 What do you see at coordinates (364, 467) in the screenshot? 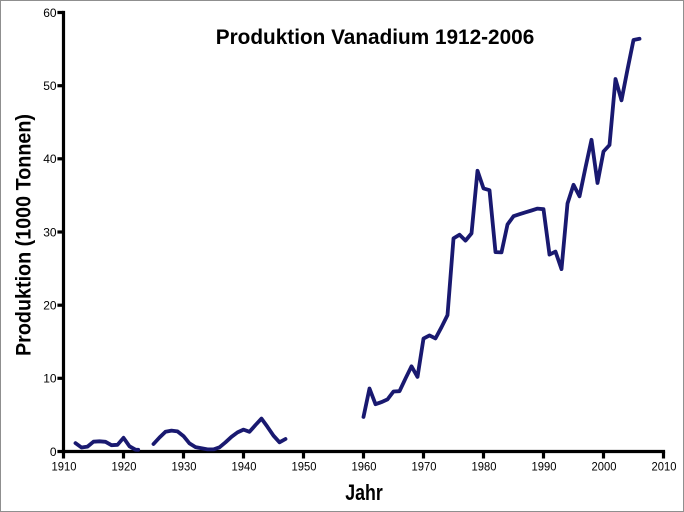
I see `svg-text: 1960` at bounding box center [364, 467].